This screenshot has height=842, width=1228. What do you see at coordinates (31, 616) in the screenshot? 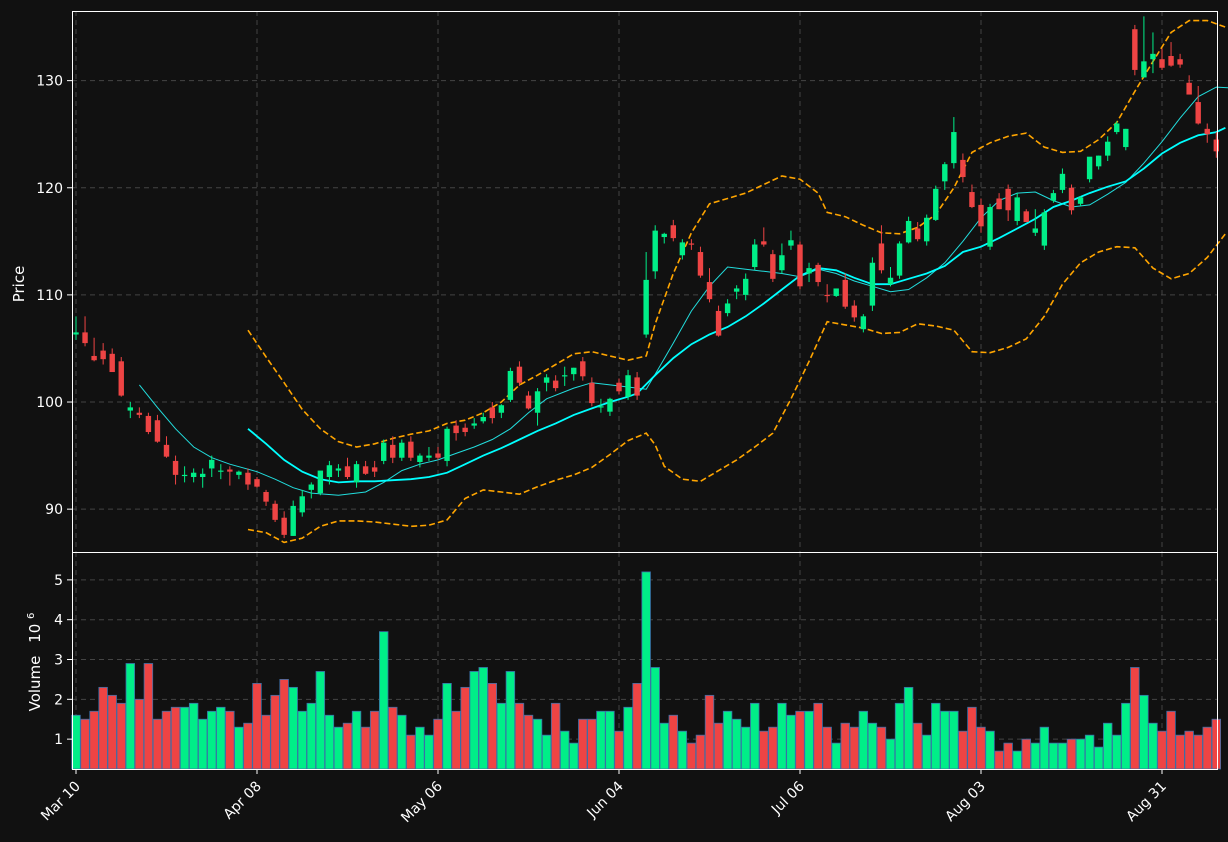
I see `volume-exponent-power: 6` at bounding box center [31, 616].